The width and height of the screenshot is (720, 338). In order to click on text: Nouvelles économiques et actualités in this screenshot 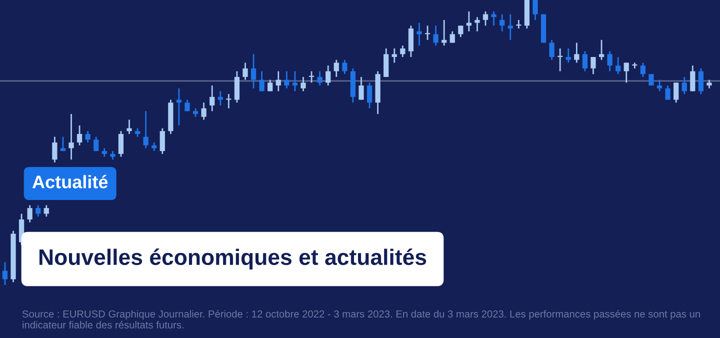, I will do `click(232, 259)`.